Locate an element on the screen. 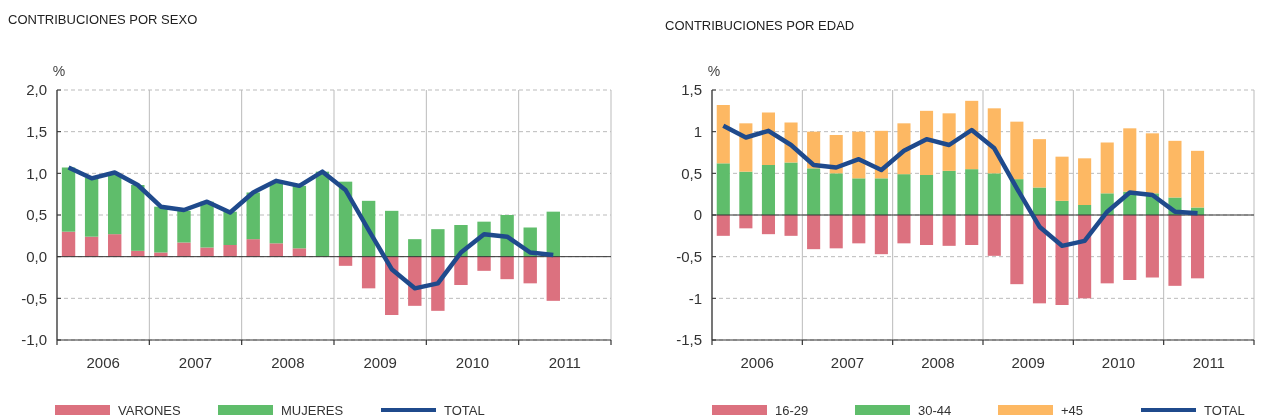 This screenshot has width=1263, height=419. y-tick-label: 1 is located at coordinates (697, 131).